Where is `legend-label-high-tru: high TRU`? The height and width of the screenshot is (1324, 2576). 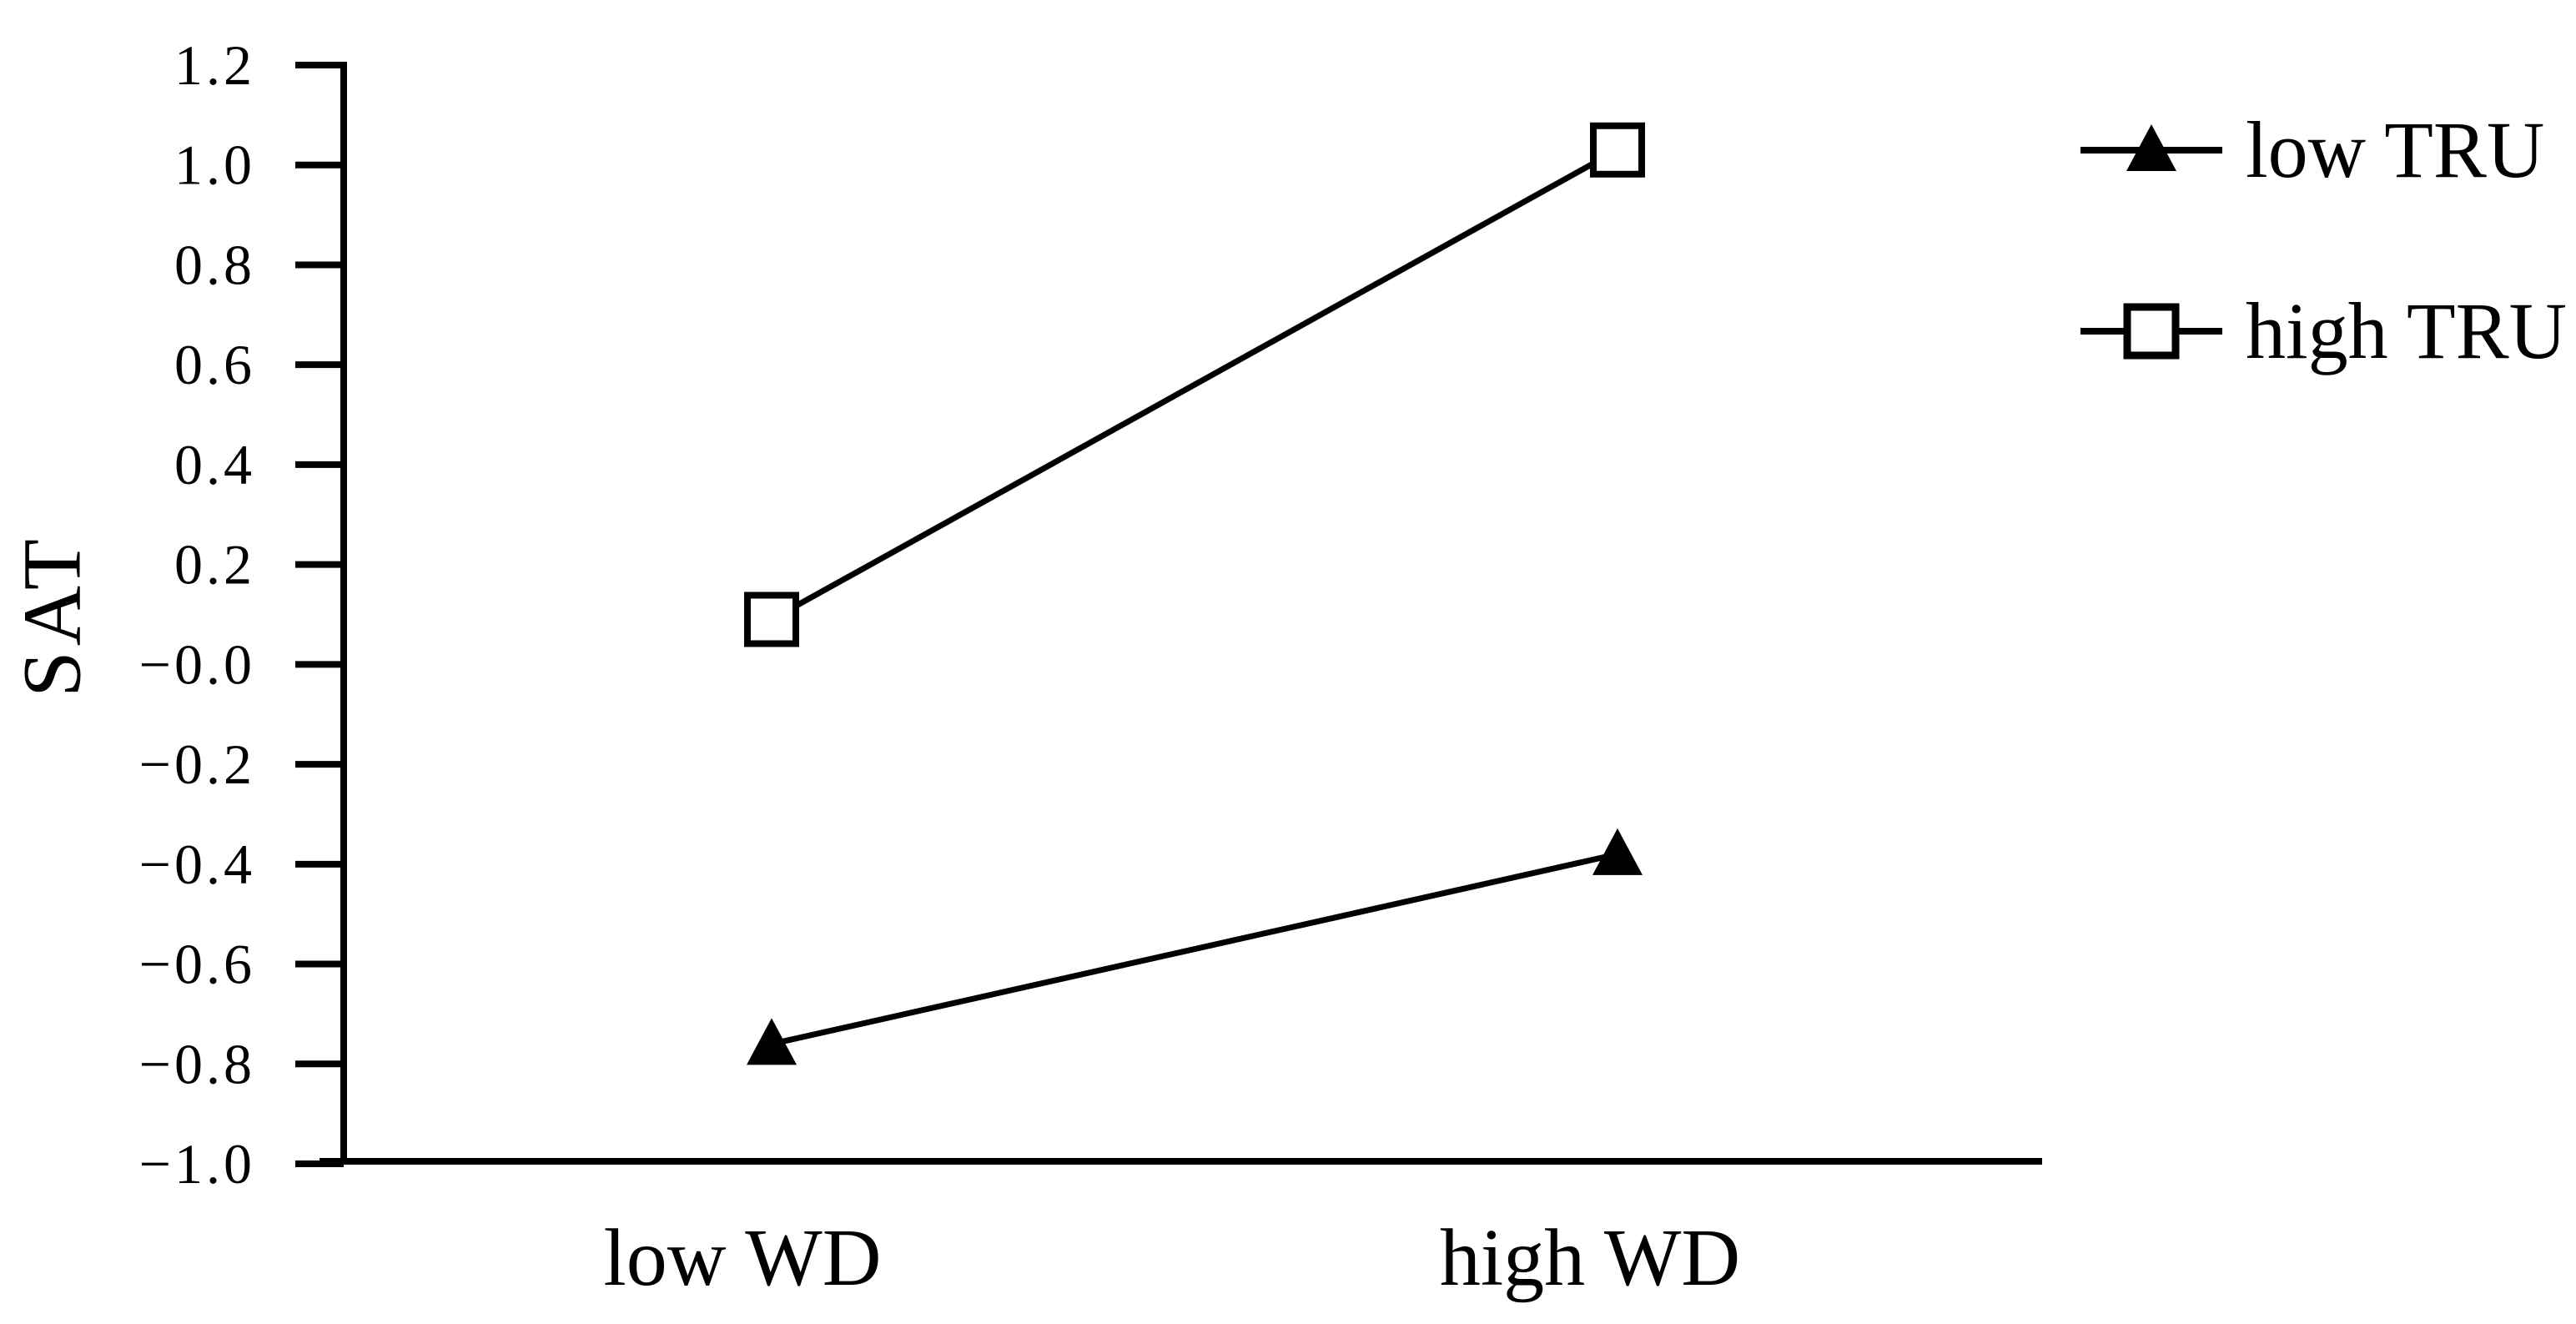 legend-label-high-tru: high TRU is located at coordinates (2406, 331).